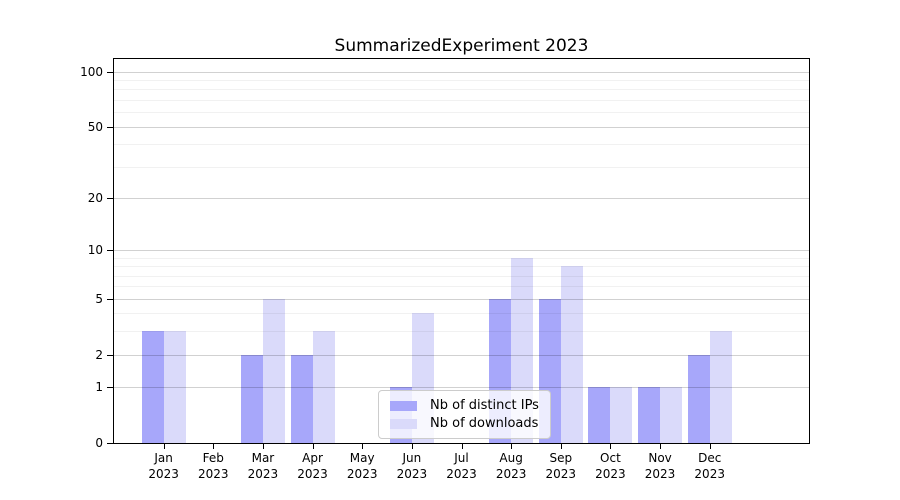  I want to click on x-tick-mar, so click(263, 446).